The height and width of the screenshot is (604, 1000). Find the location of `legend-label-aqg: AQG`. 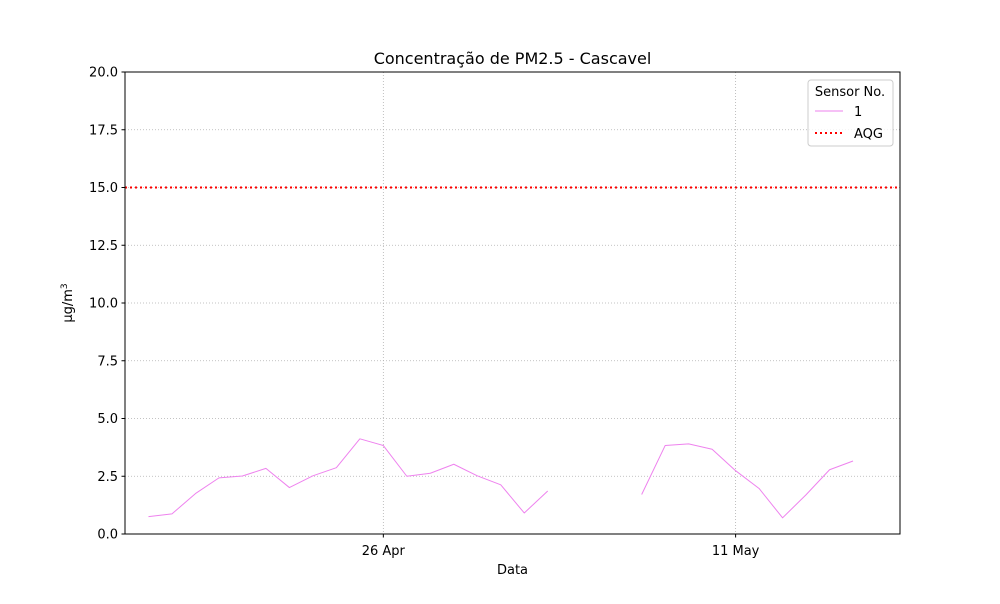

legend-label-aqg: AQG is located at coordinates (868, 134).